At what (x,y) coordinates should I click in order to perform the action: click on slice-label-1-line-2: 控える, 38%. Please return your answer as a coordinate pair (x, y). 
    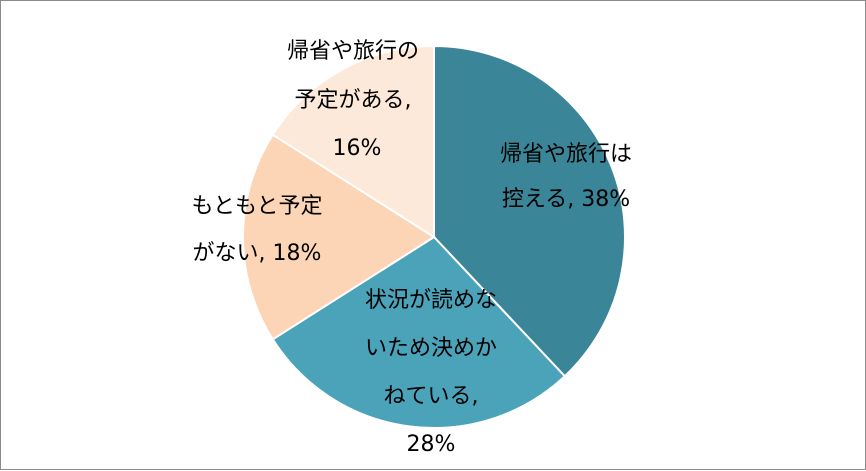
    Looking at the image, I should click on (566, 199).